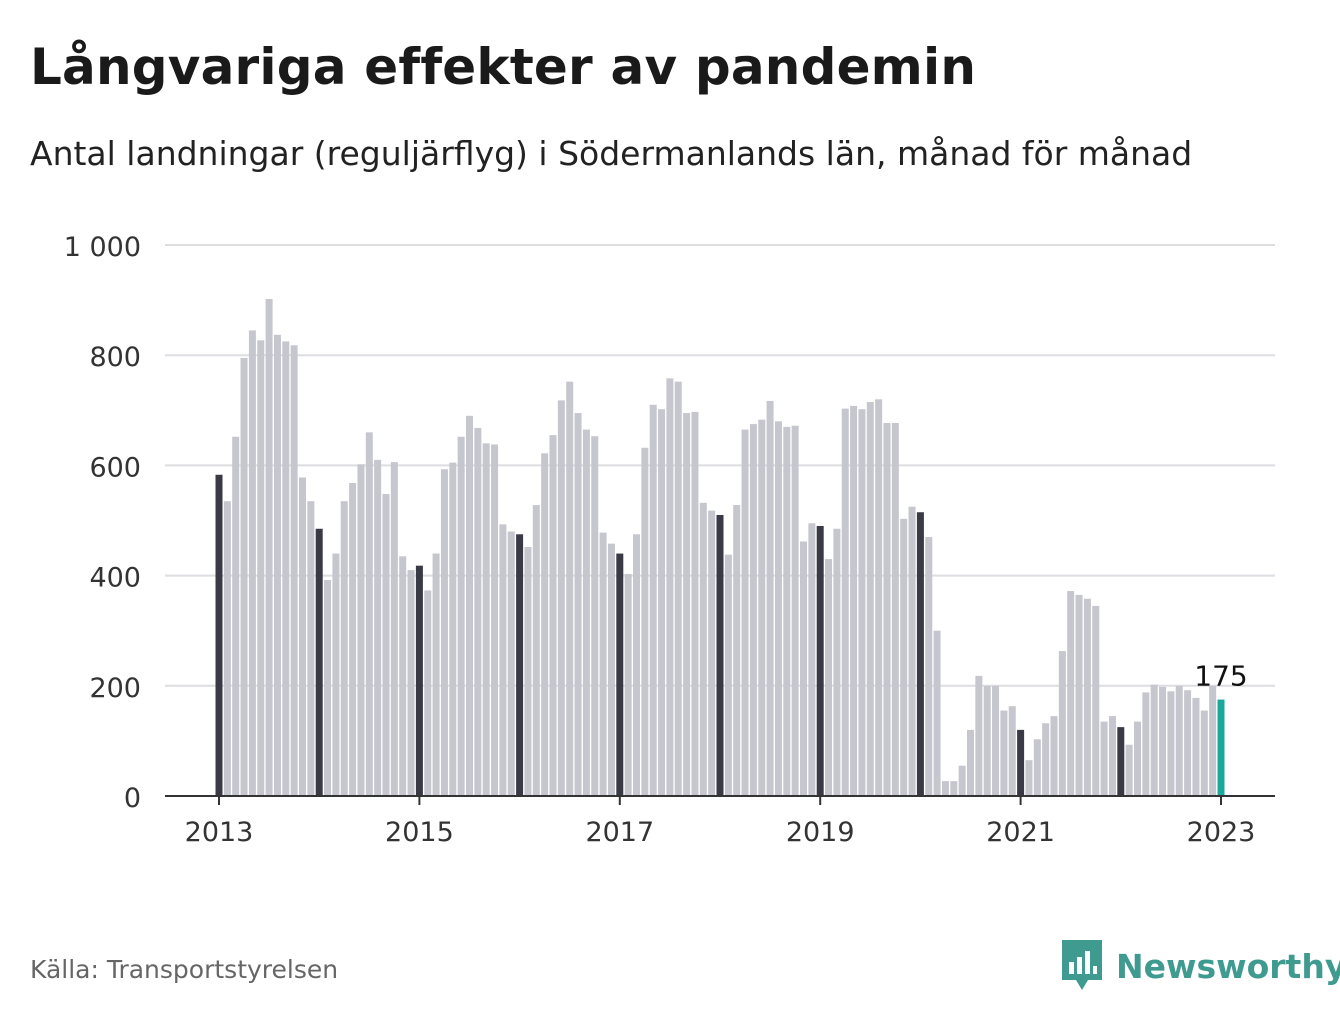  Describe the element at coordinates (503, 67) in the screenshot. I see `chart-title: Långvariga effekter av pandemin` at that location.